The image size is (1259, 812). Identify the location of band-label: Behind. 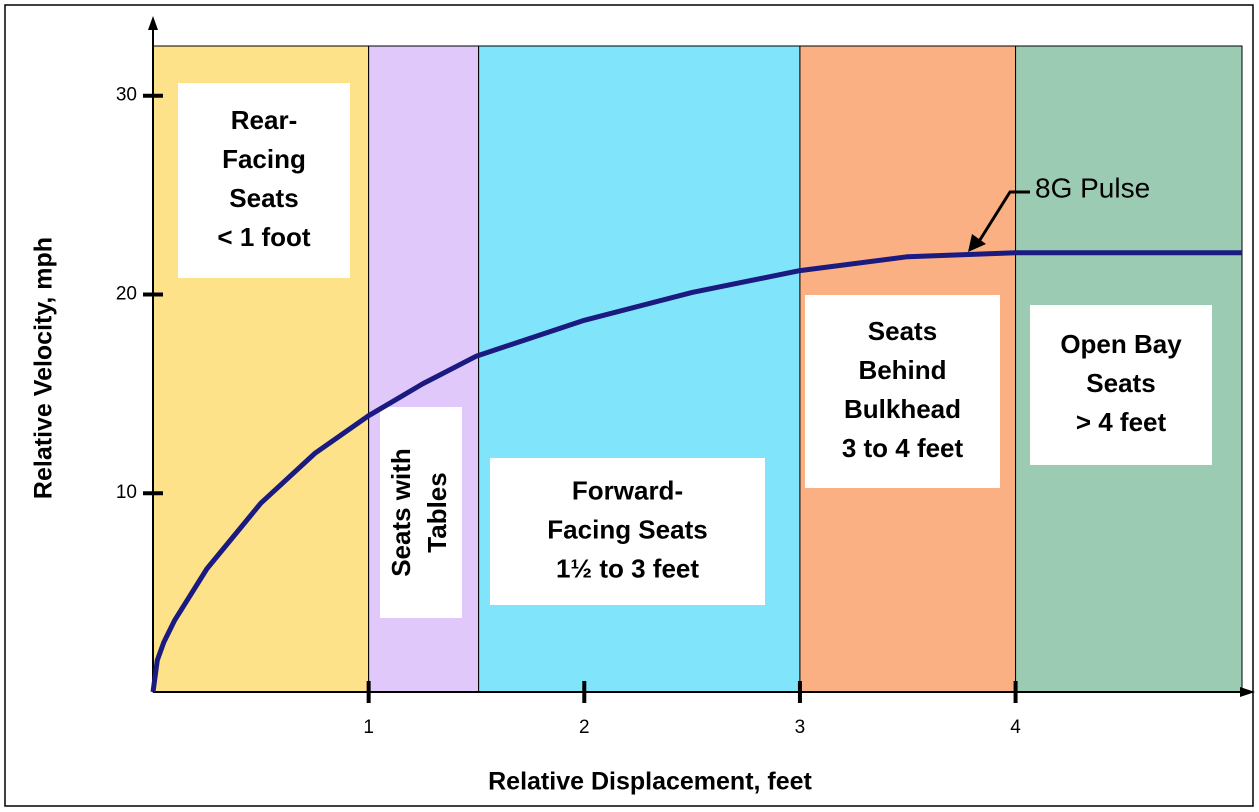
(902, 370).